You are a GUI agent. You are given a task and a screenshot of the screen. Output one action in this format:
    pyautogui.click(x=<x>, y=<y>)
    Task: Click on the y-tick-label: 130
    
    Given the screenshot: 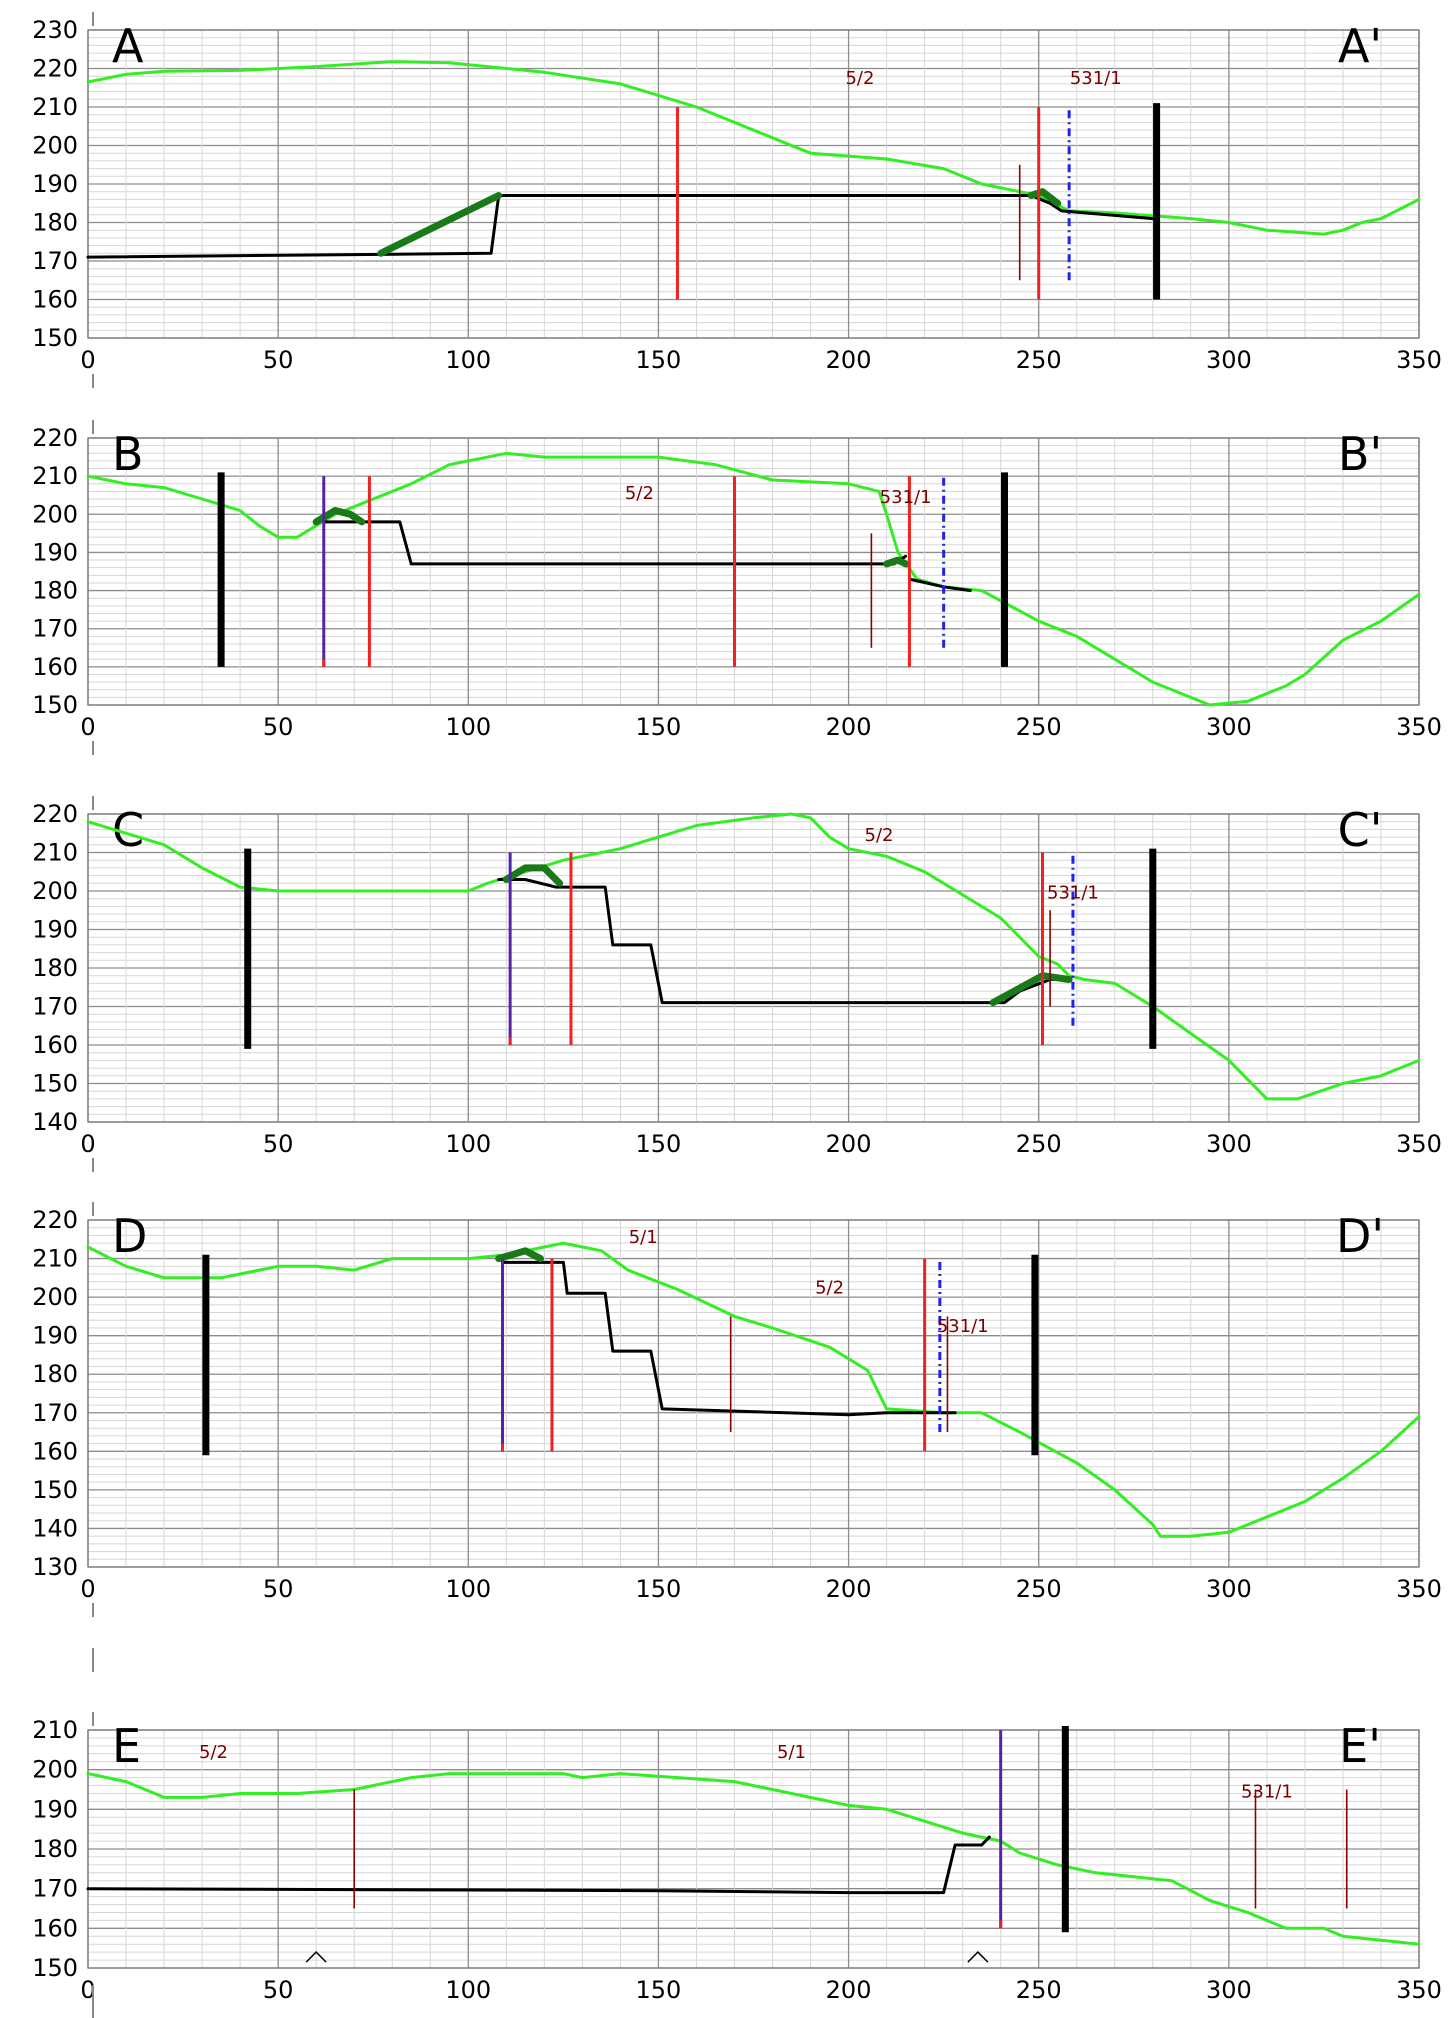 What is the action you would take?
    pyautogui.click(x=55, y=1567)
    